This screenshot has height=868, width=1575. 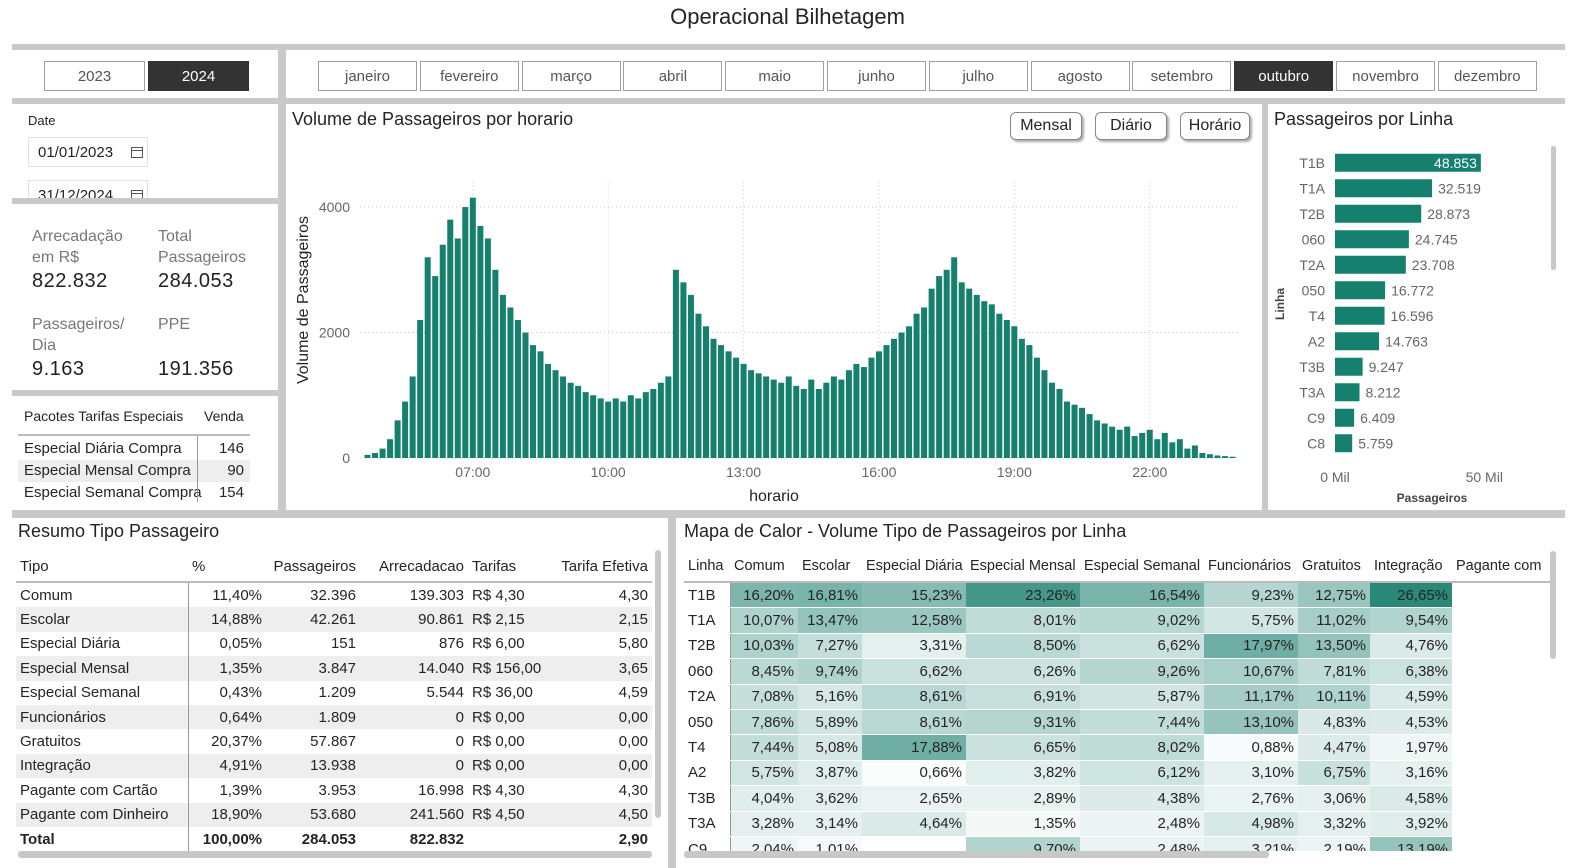 I want to click on table-row: C9 2,04% 1,01% 9,70% 2,48% 3,21% 2,19% 13,19%, so click(x=1117, y=843).